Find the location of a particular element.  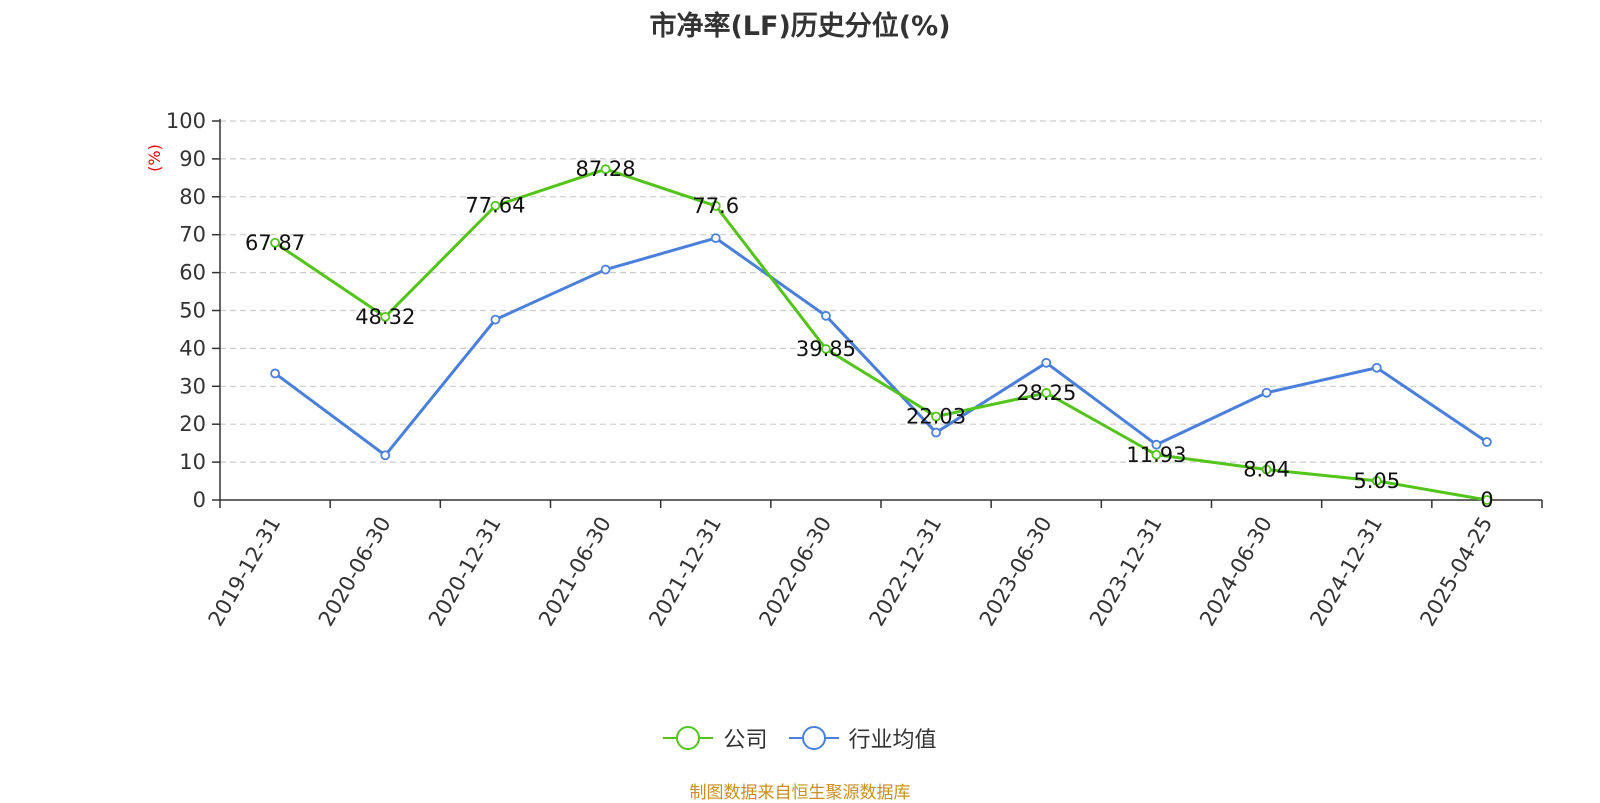

data-label: 0 is located at coordinates (1486, 500).